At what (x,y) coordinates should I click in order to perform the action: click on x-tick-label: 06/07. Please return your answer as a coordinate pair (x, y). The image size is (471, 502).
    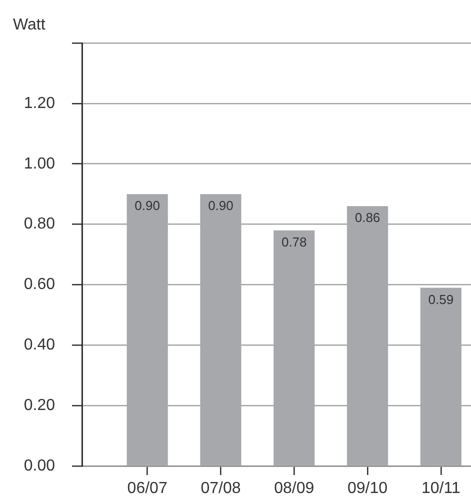
    Looking at the image, I should click on (147, 489).